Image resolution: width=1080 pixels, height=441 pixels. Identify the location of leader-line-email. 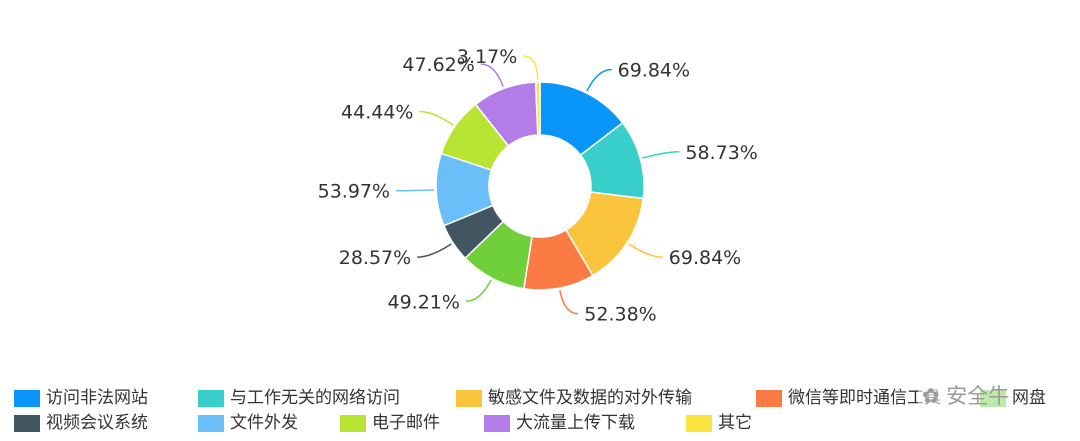
(436, 118).